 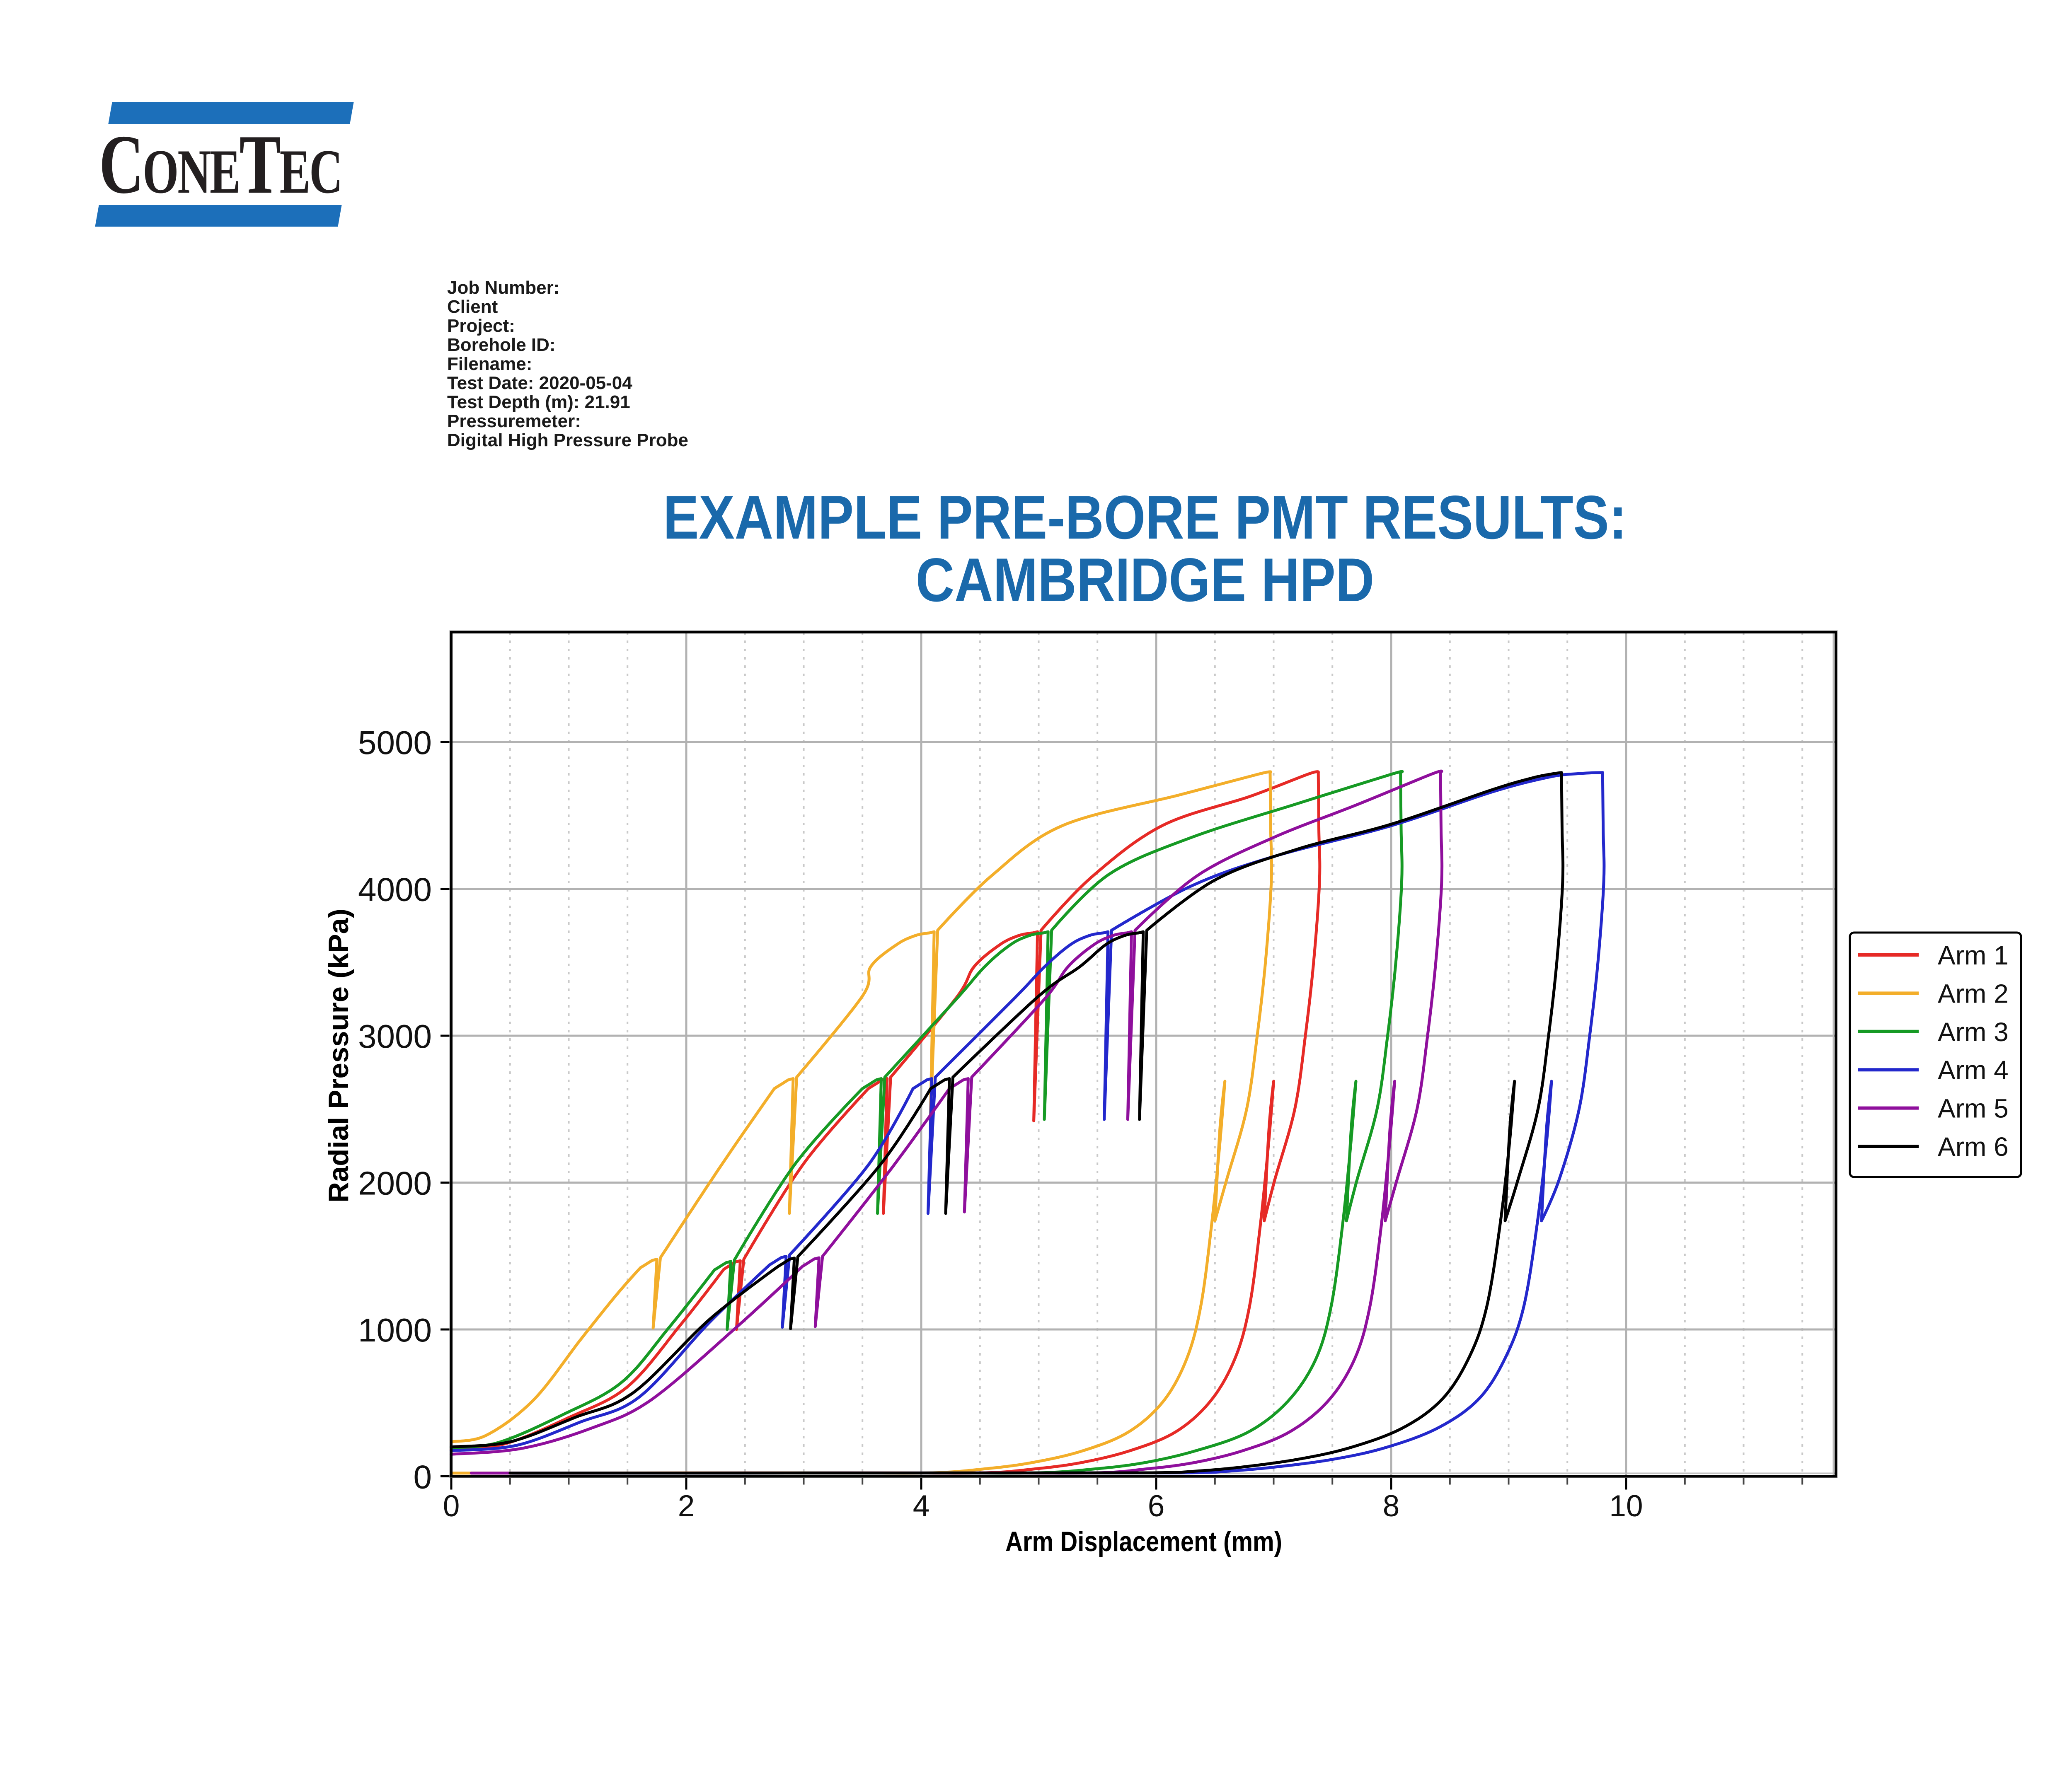 What do you see at coordinates (395, 742) in the screenshot?
I see `svg-text: 5000` at bounding box center [395, 742].